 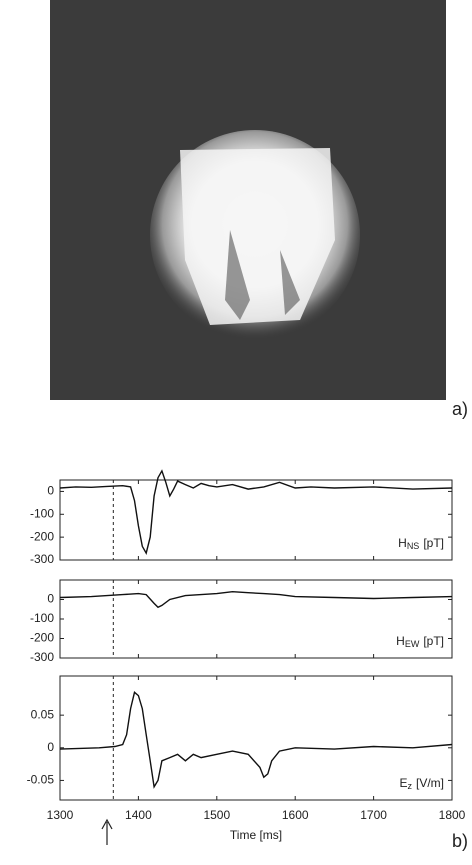 I want to click on trigger-arrow, so click(x=107, y=831).